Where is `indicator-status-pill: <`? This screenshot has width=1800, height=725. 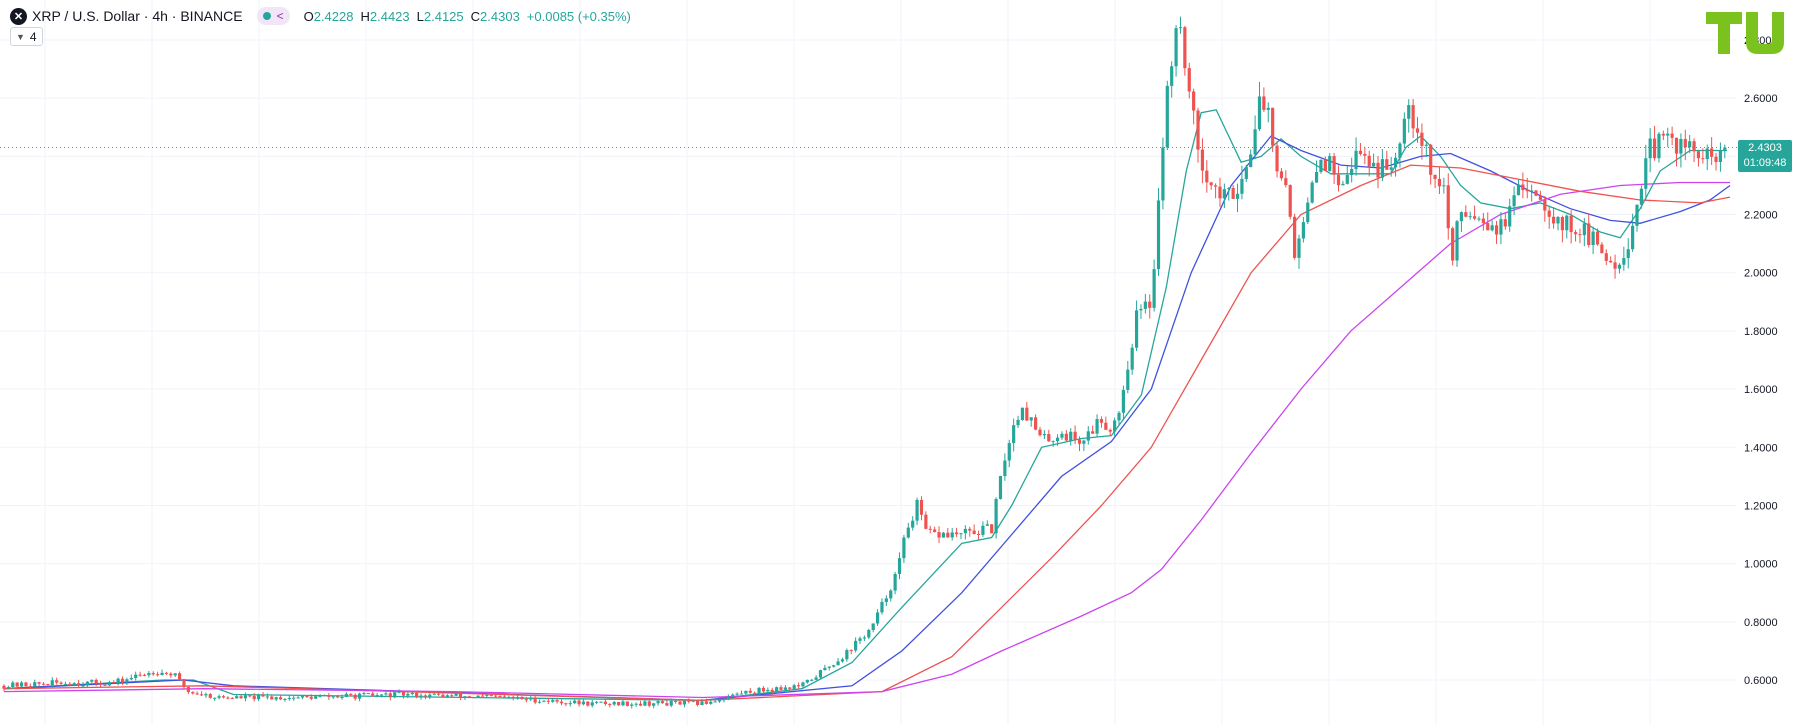
indicator-status-pill: < is located at coordinates (273, 16).